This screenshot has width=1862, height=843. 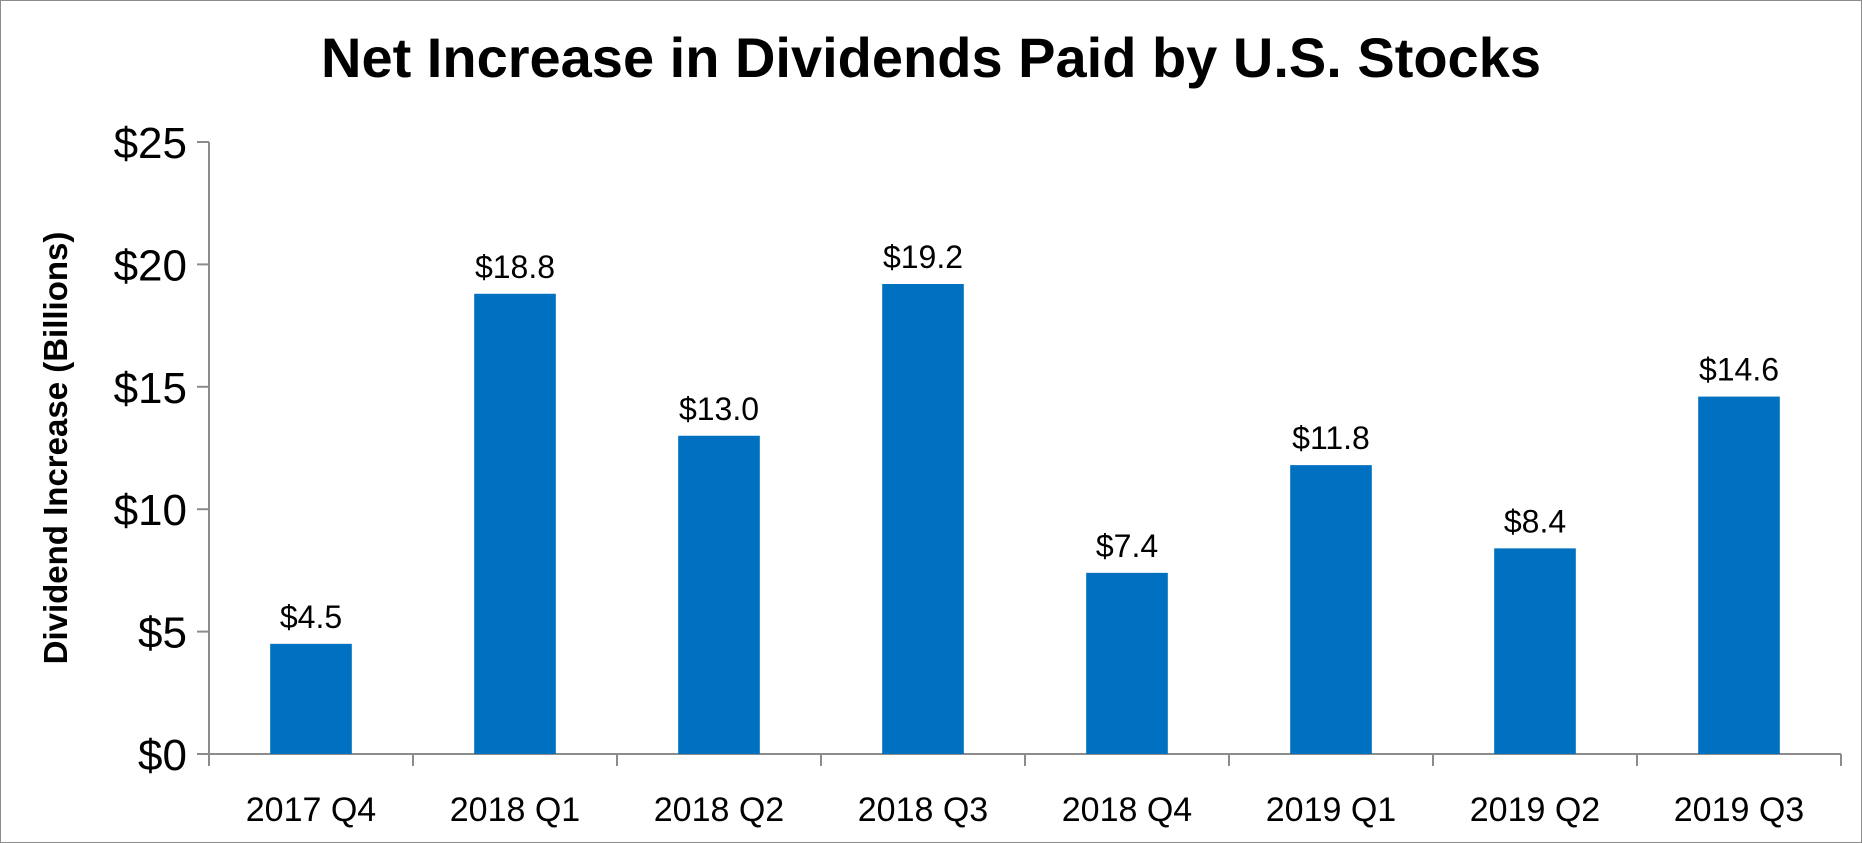 What do you see at coordinates (1739, 810) in the screenshot?
I see `x-tick-label: 2019 Q3` at bounding box center [1739, 810].